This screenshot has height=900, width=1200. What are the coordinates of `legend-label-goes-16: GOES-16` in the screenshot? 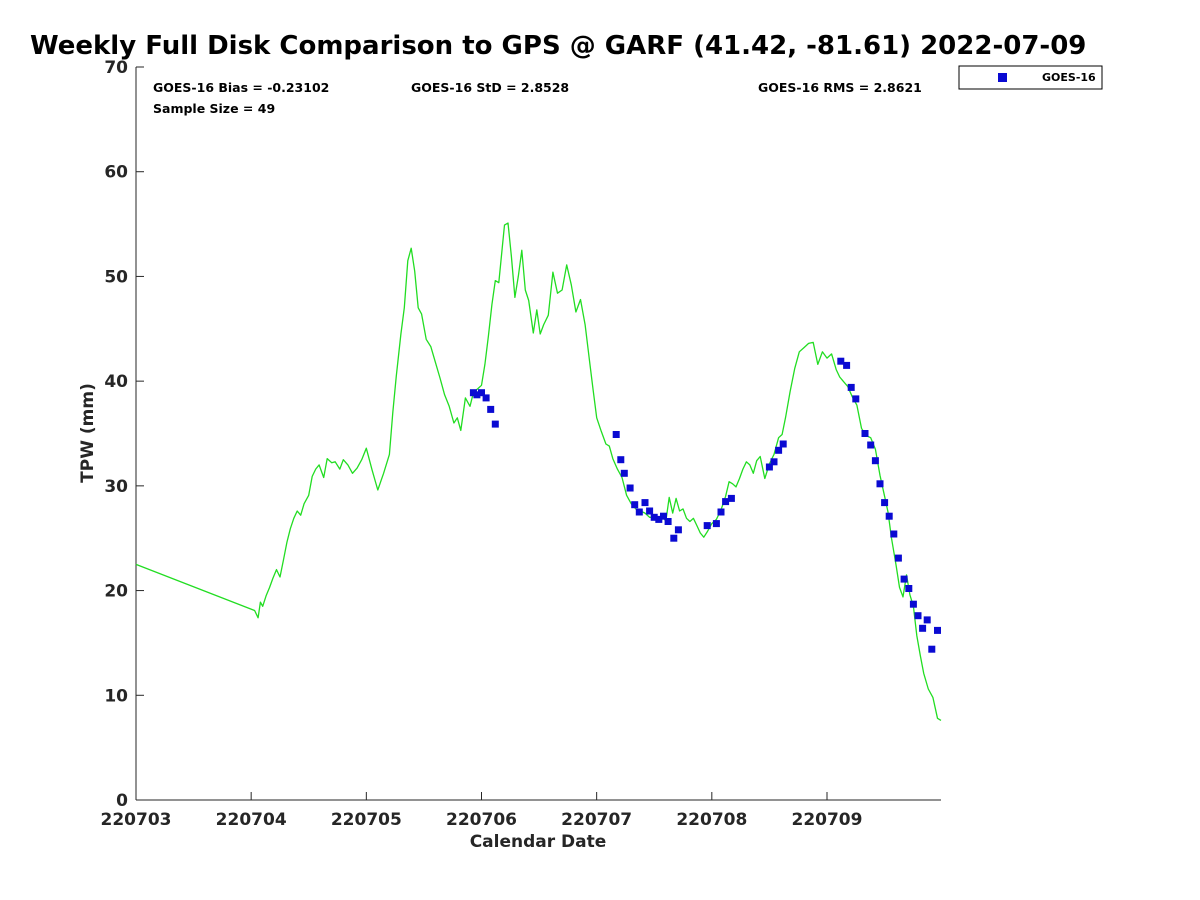 It's located at (1069, 77).